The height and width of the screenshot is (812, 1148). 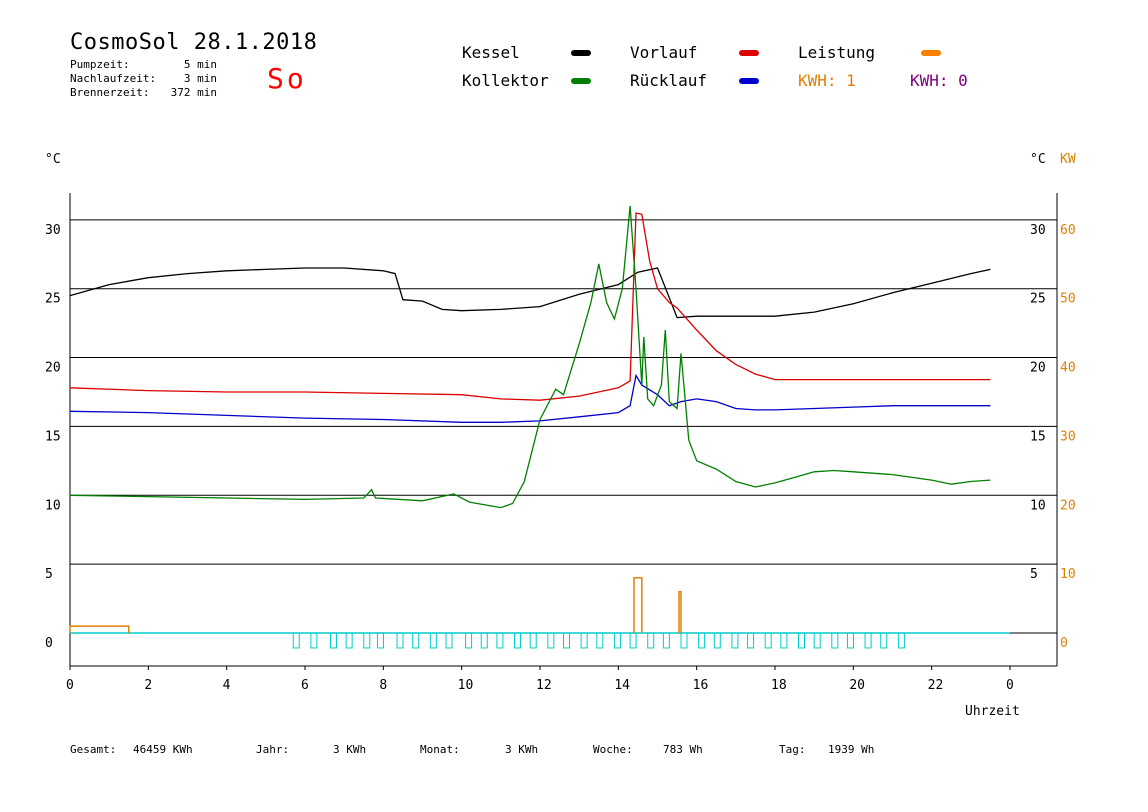 I want to click on legend-kessel-swatch, so click(x=581, y=53).